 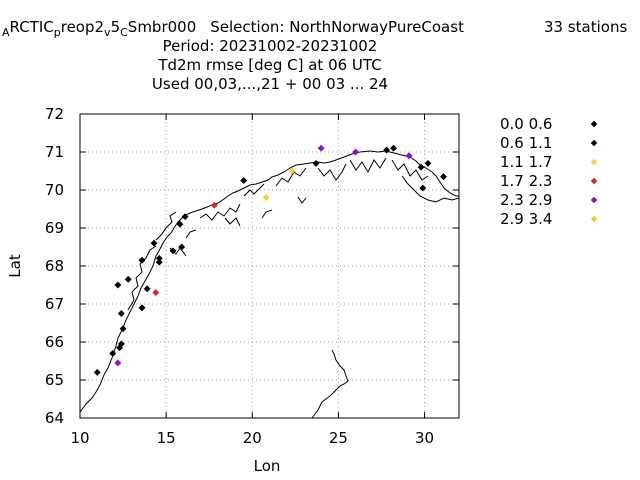 What do you see at coordinates (166, 438) in the screenshot?
I see `x-tick-label: 15` at bounding box center [166, 438].